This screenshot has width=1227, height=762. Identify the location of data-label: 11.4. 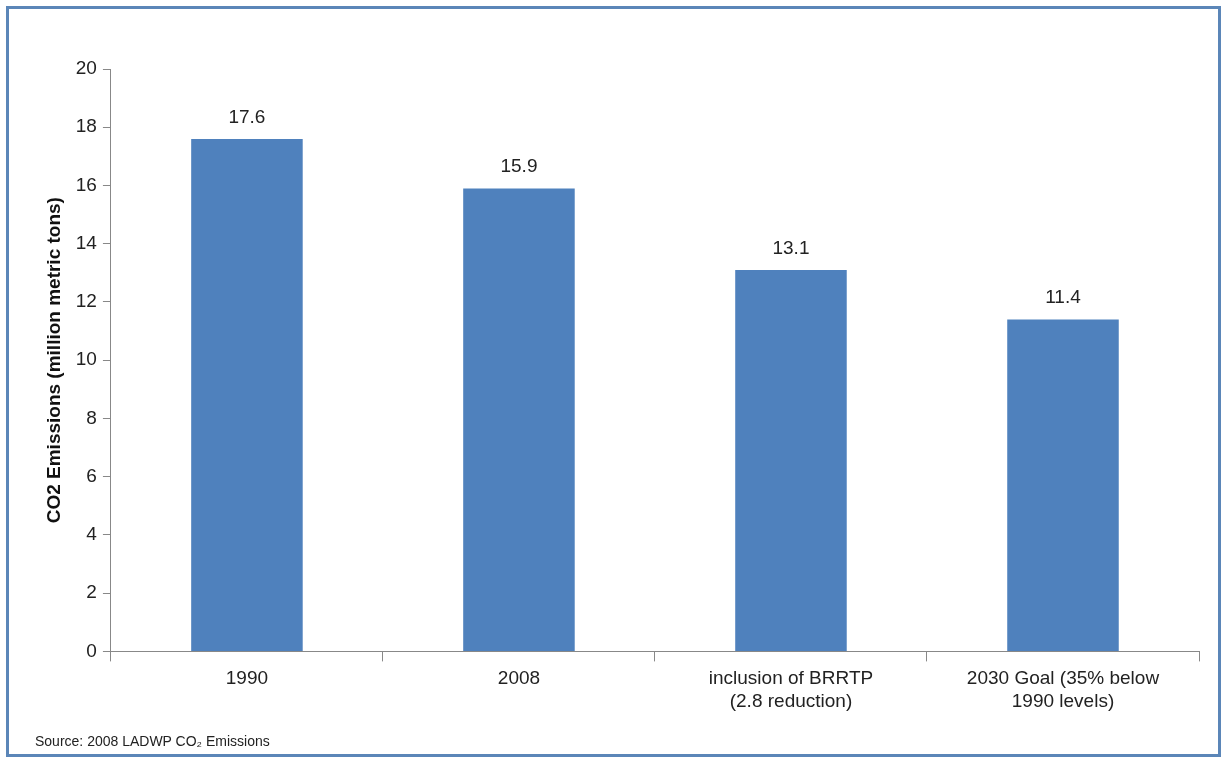
(1063, 297).